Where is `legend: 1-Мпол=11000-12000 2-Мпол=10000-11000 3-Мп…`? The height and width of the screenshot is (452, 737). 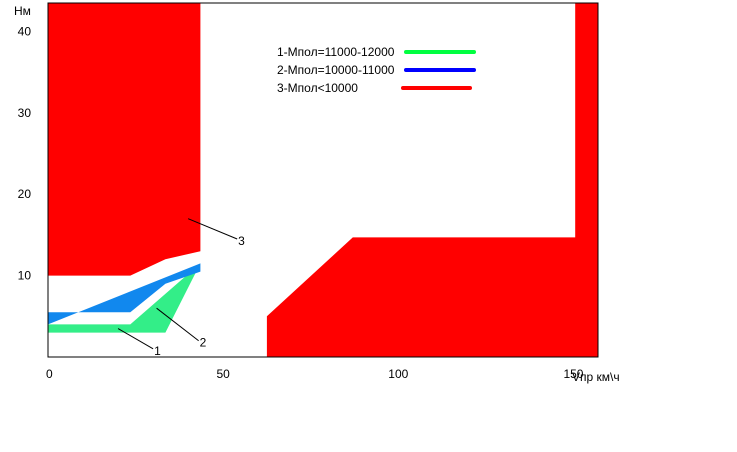 legend: 1-Мпол=11000-12000 2-Мпол=10000-11000 3-Мп… is located at coordinates (376, 70).